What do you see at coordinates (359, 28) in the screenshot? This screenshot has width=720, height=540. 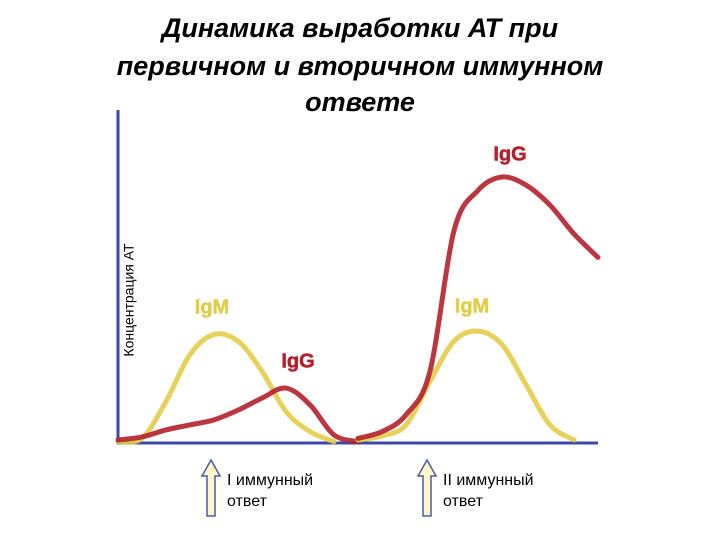 I see `title-line: Динамика выработки АТ при` at bounding box center [359, 28].